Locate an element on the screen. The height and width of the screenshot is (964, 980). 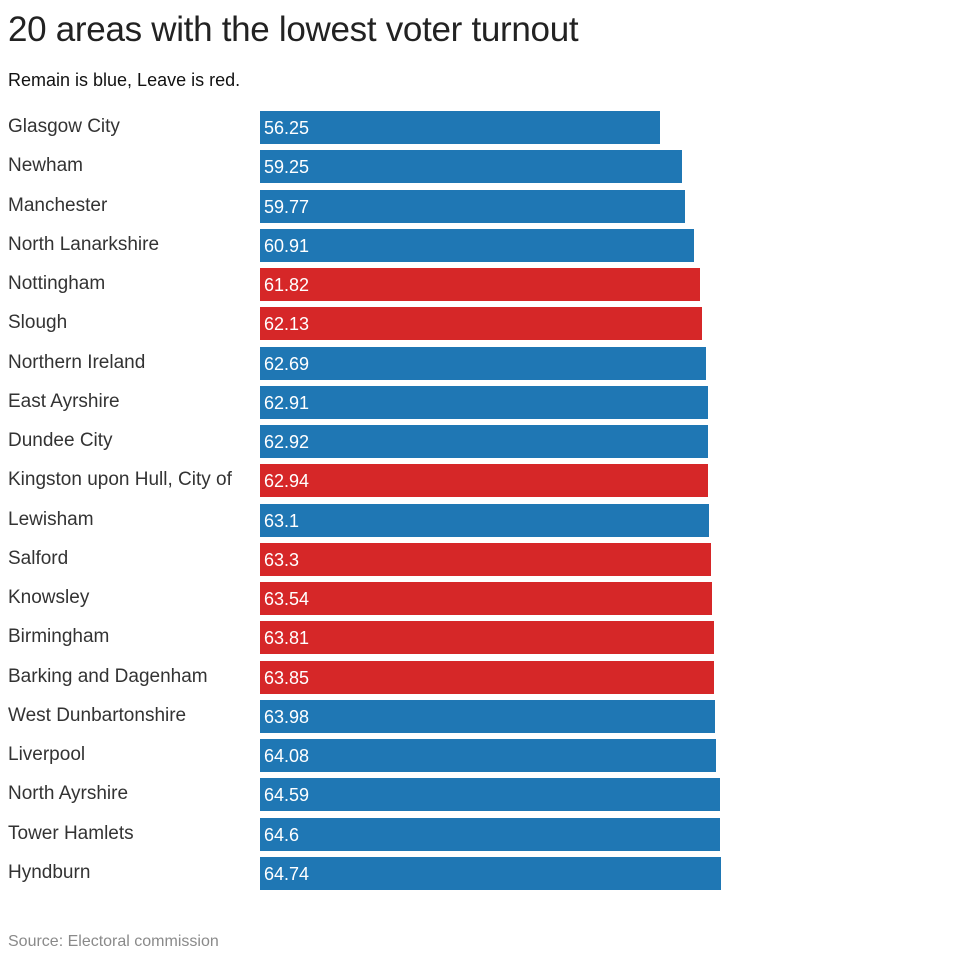
bar-row: Hyndburn 64.74 is located at coordinates (490, 873).